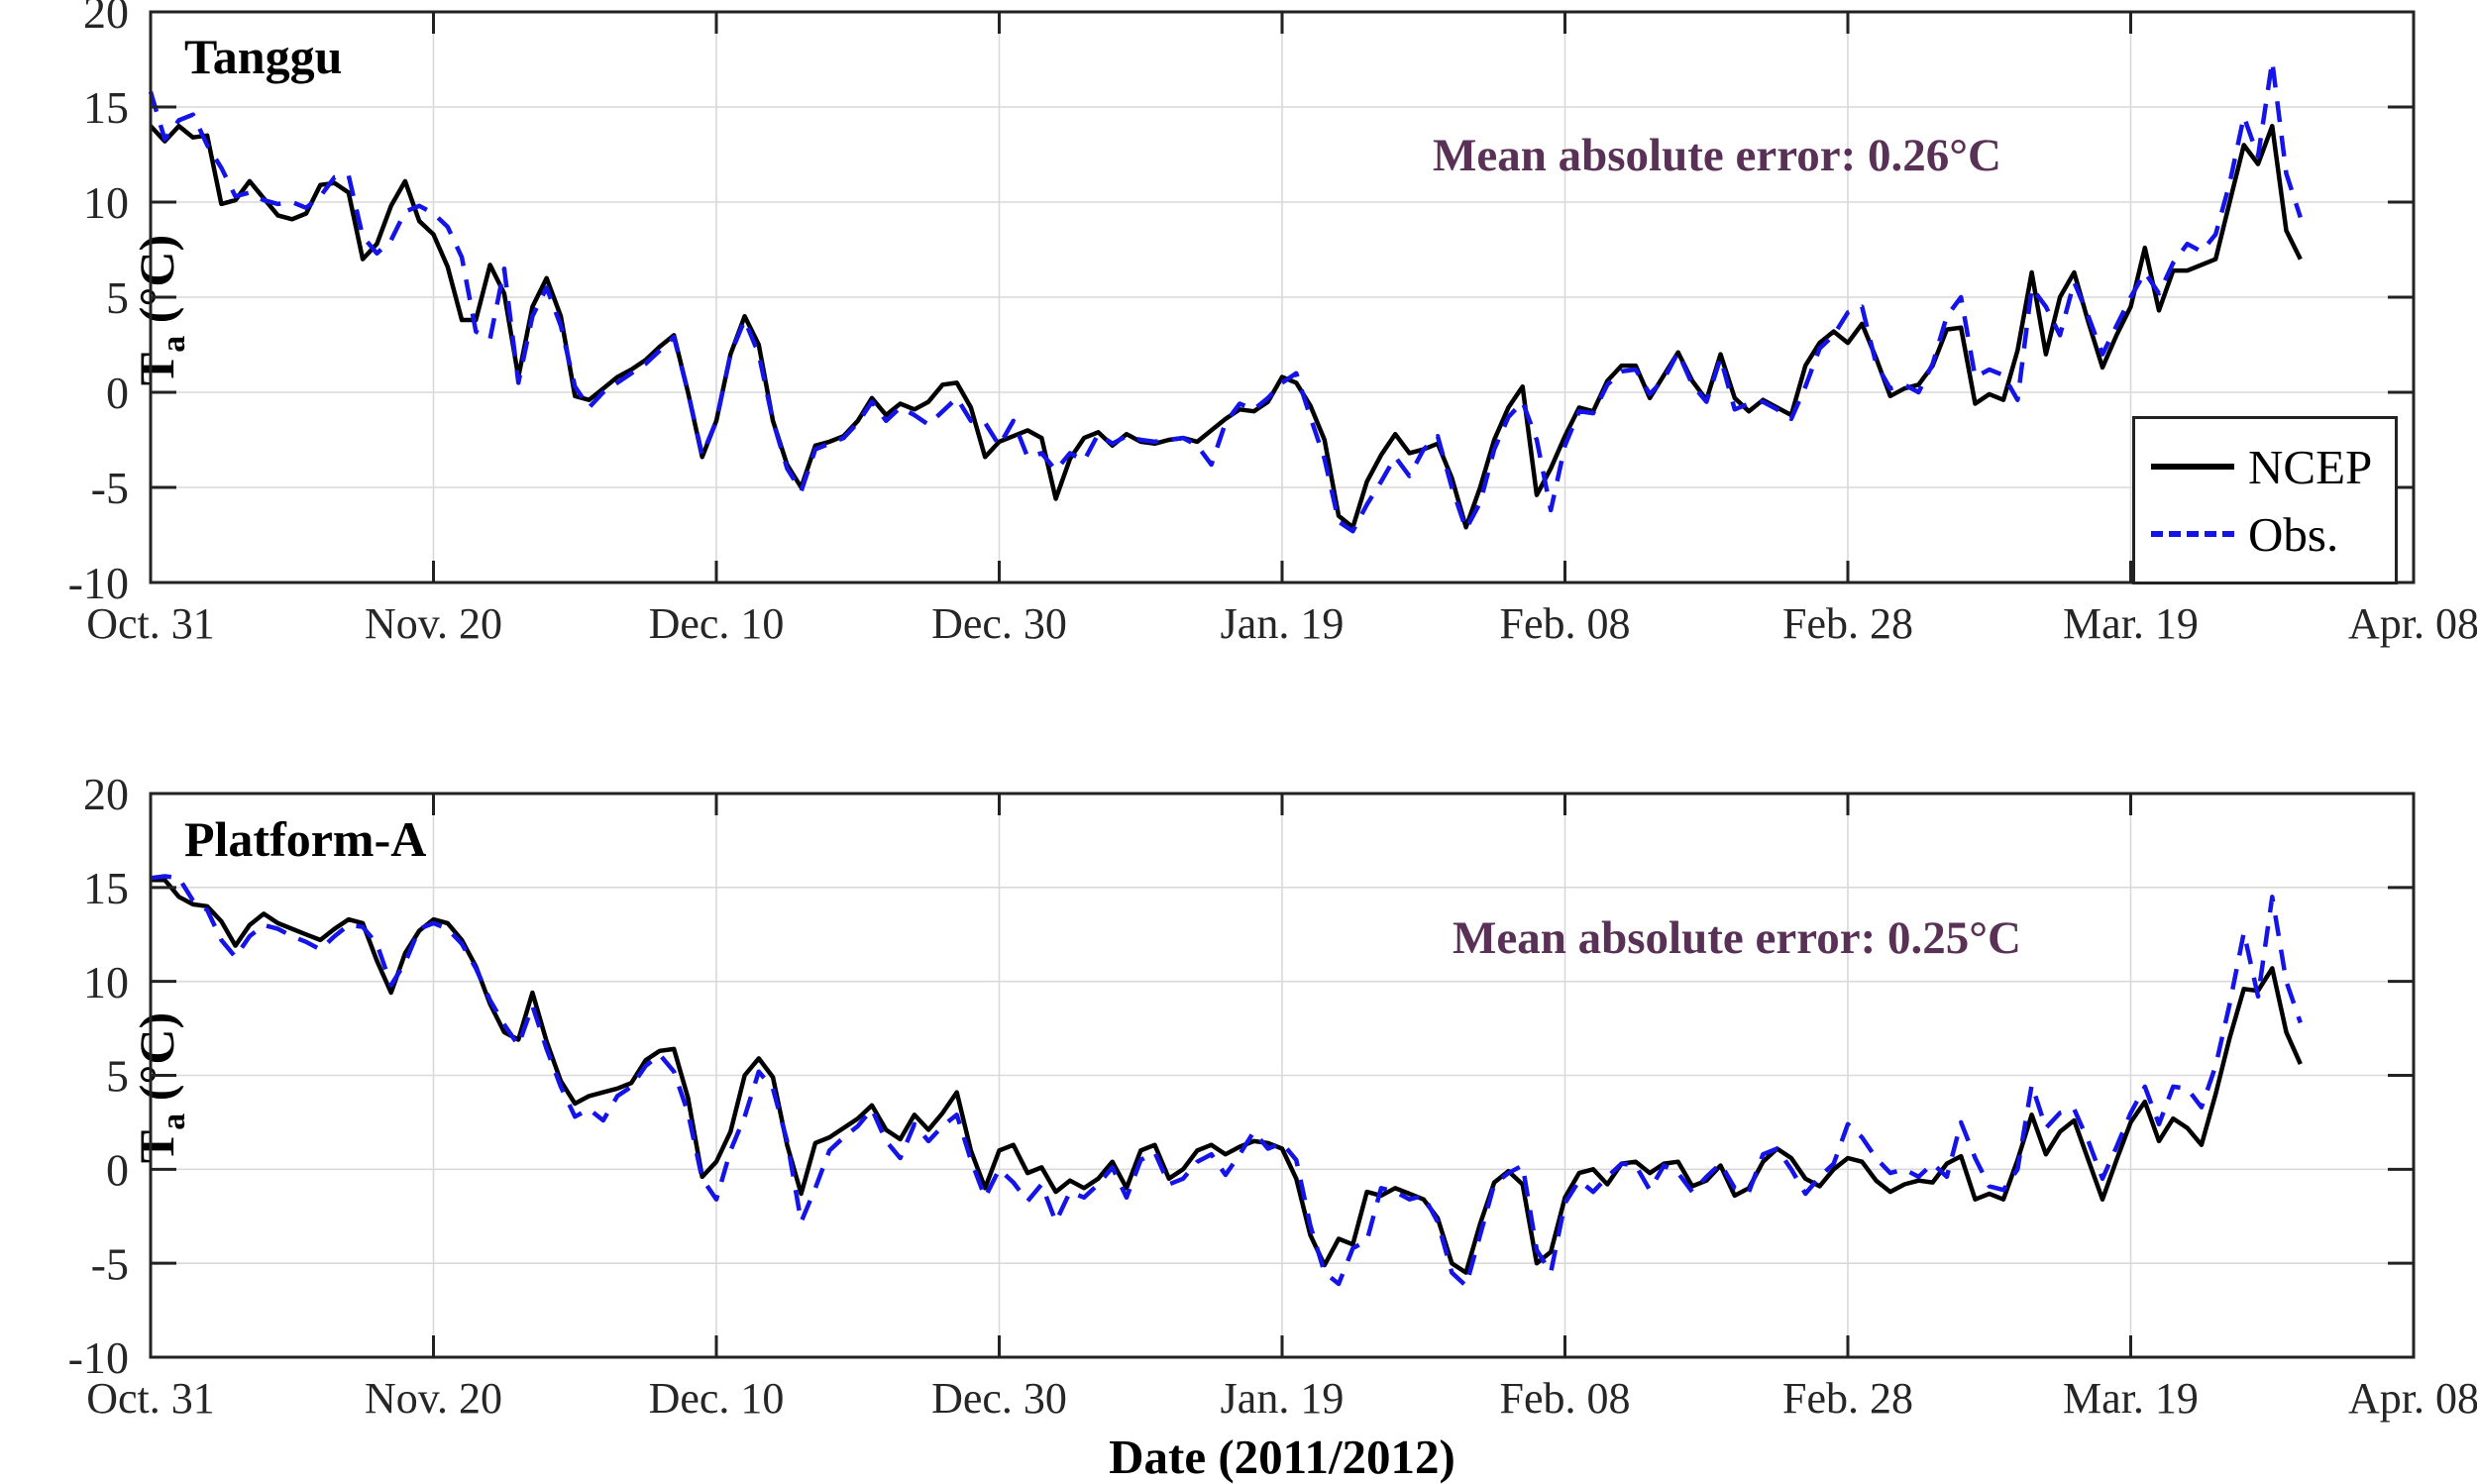 The width and height of the screenshot is (2477, 1484). I want to click on panel-title-tanggu: Tanggu, so click(264, 57).